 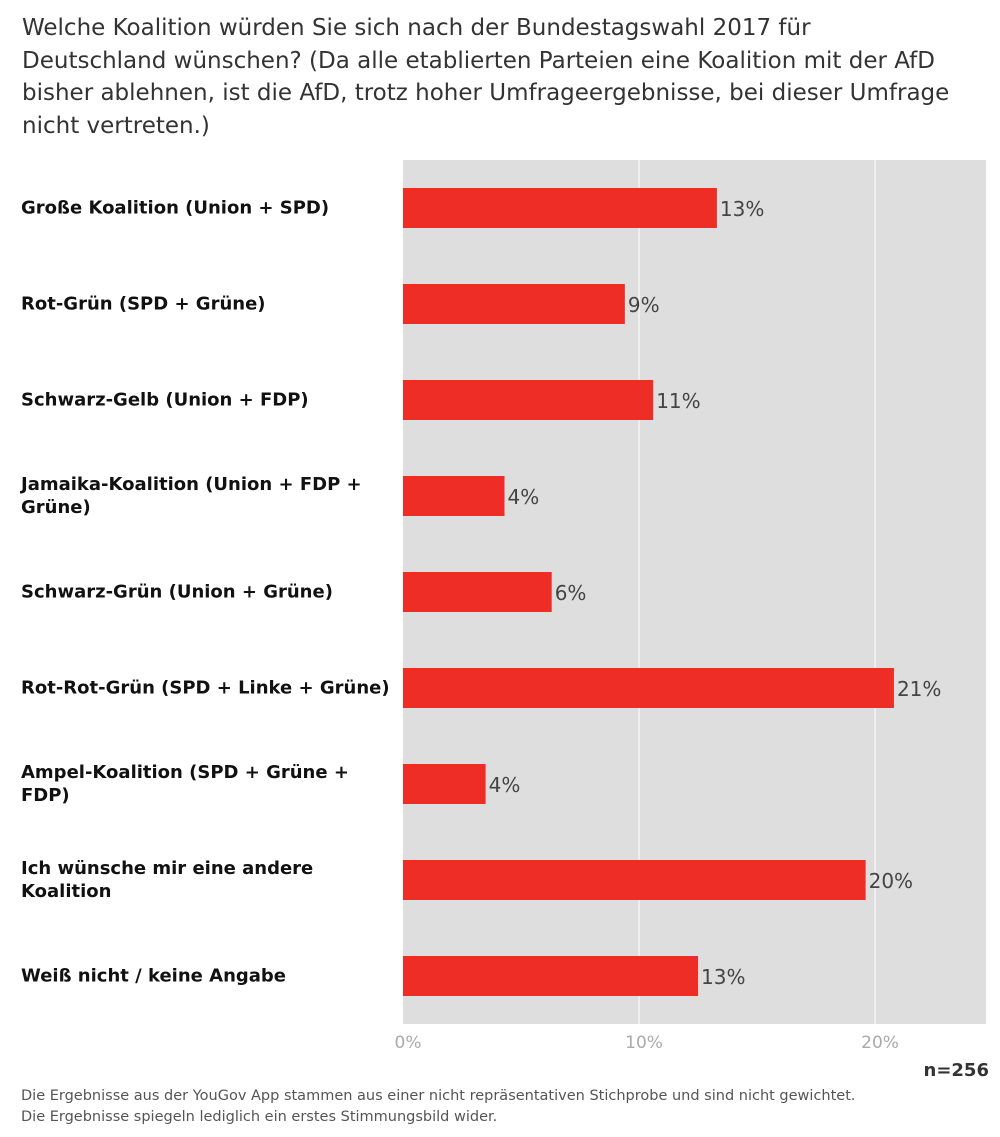 I want to click on category-label: Ampel-Koalition (SPD + Grüne + FDP), so click(x=185, y=784).